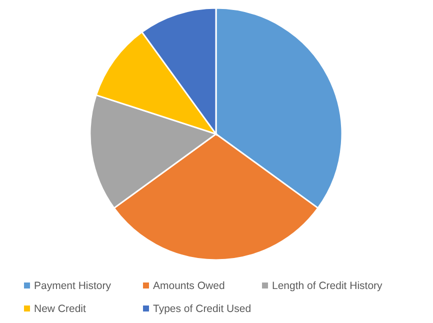  Describe the element at coordinates (202, 308) in the screenshot. I see `legend-label: Types of Credit Used` at that location.